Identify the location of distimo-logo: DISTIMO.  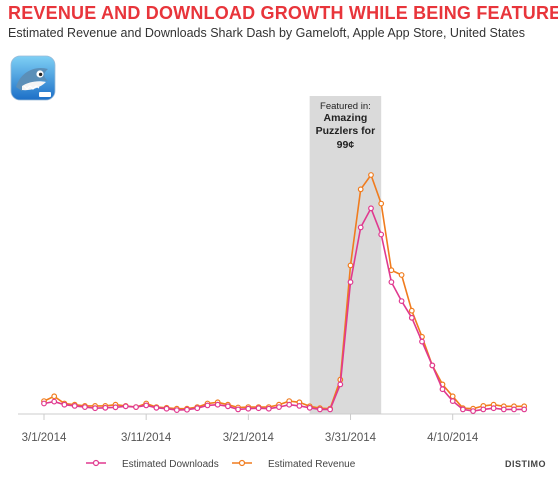
(525, 464).